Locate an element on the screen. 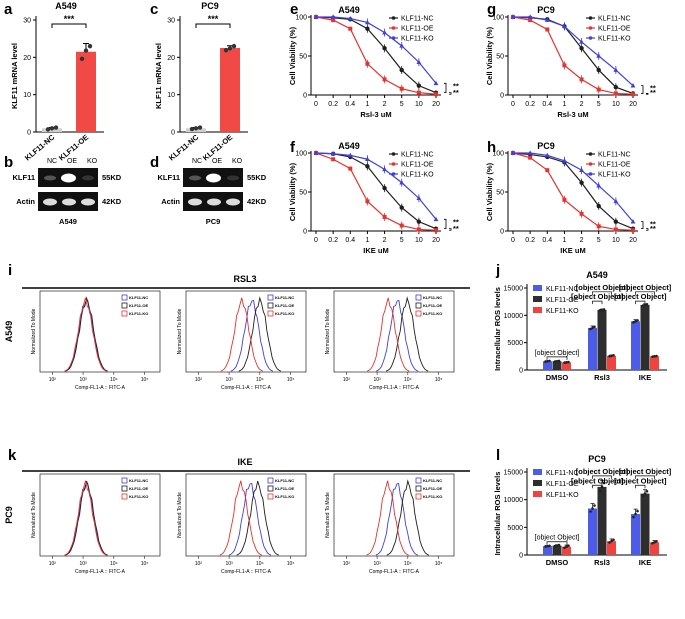  y-tick-label: 100 is located at coordinates (498, 18).